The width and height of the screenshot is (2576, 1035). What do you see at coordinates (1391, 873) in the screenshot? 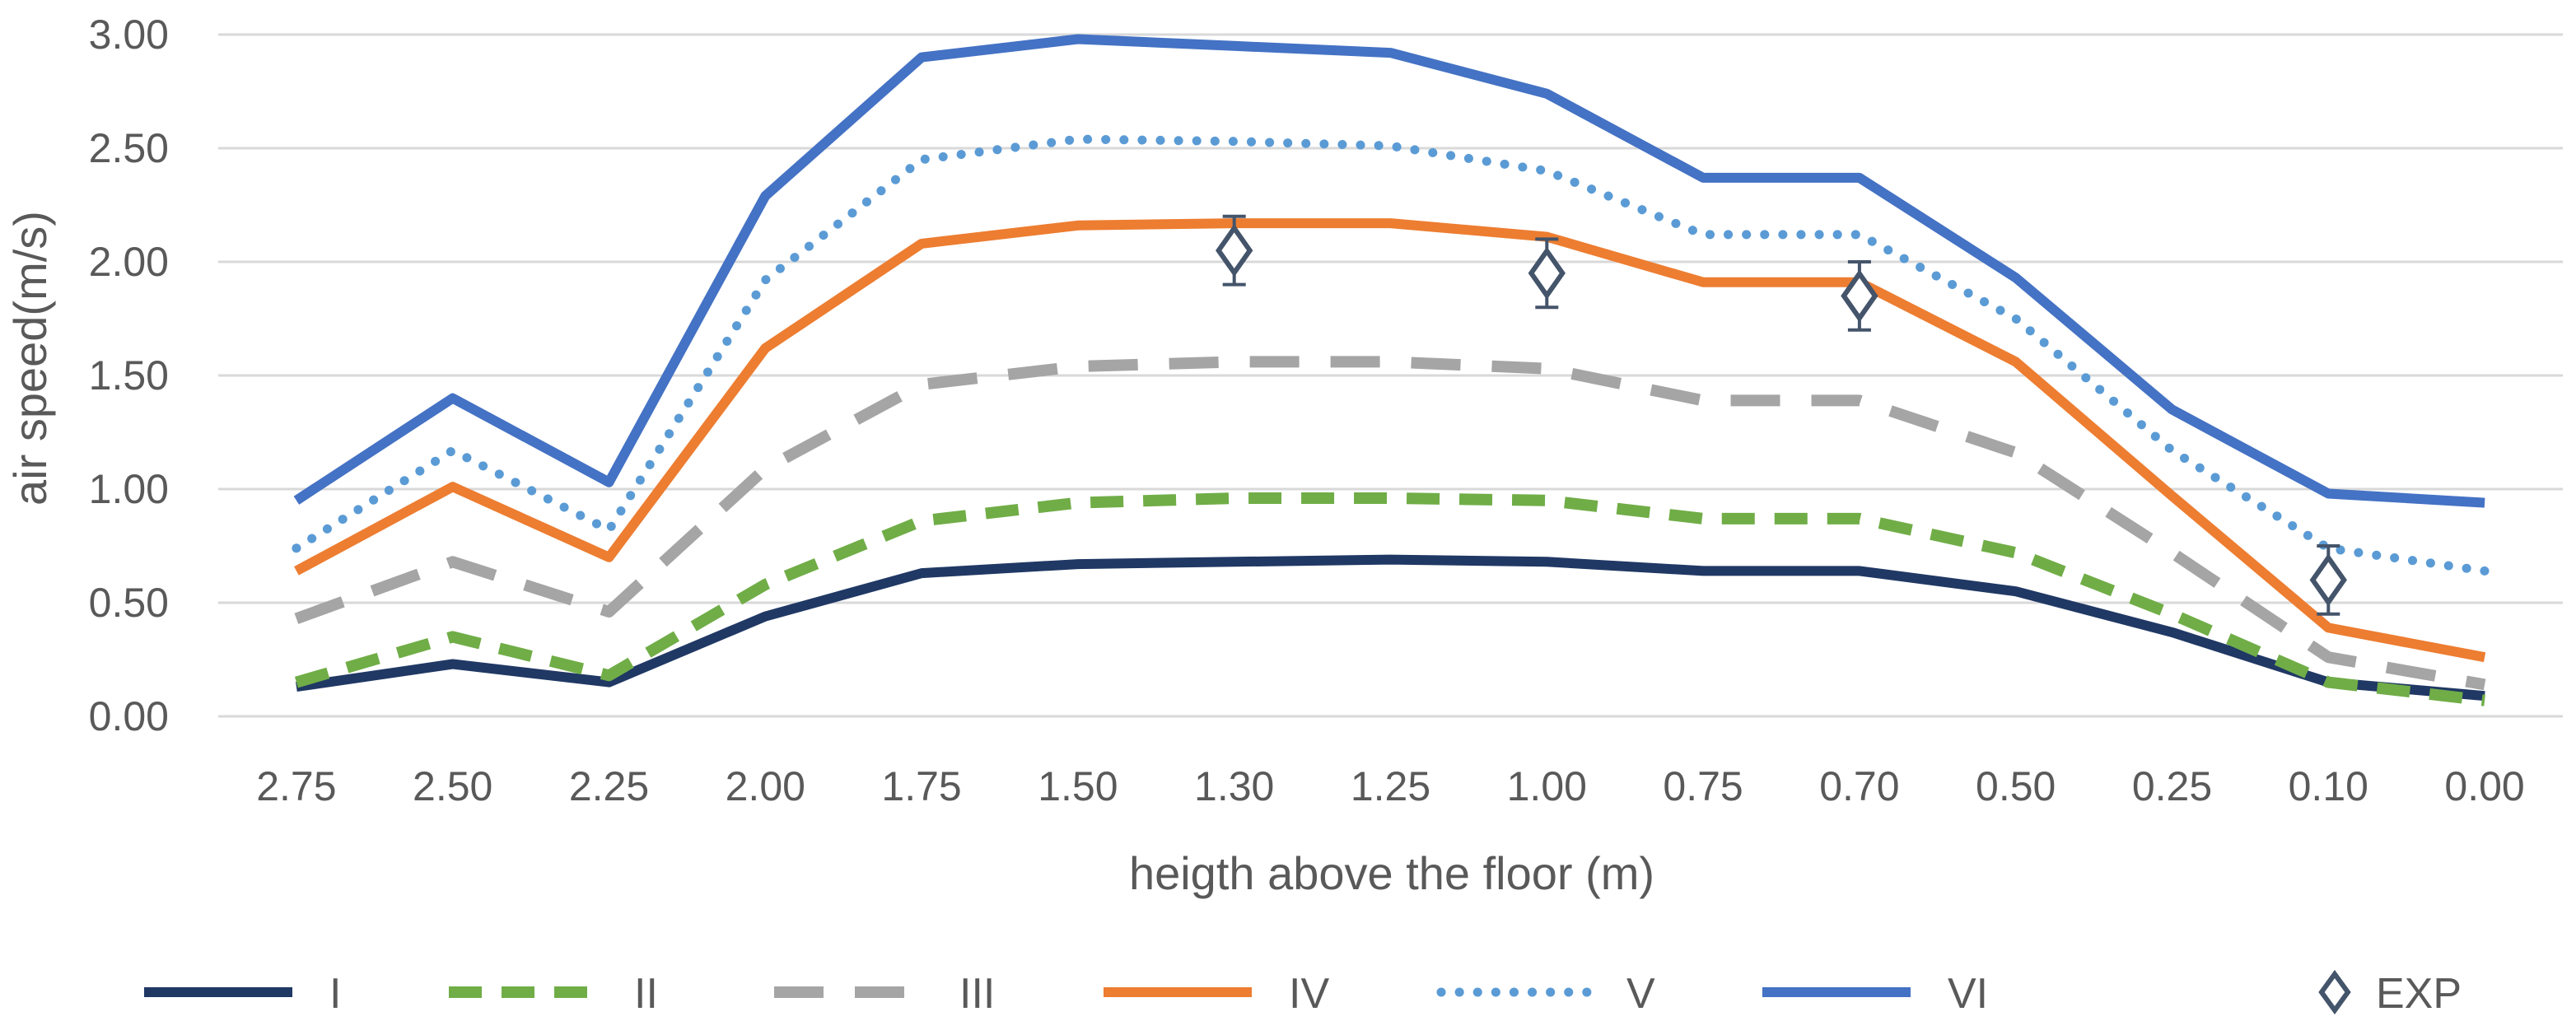
I see `x-axis-title: heigth above the floor (m)` at bounding box center [1391, 873].